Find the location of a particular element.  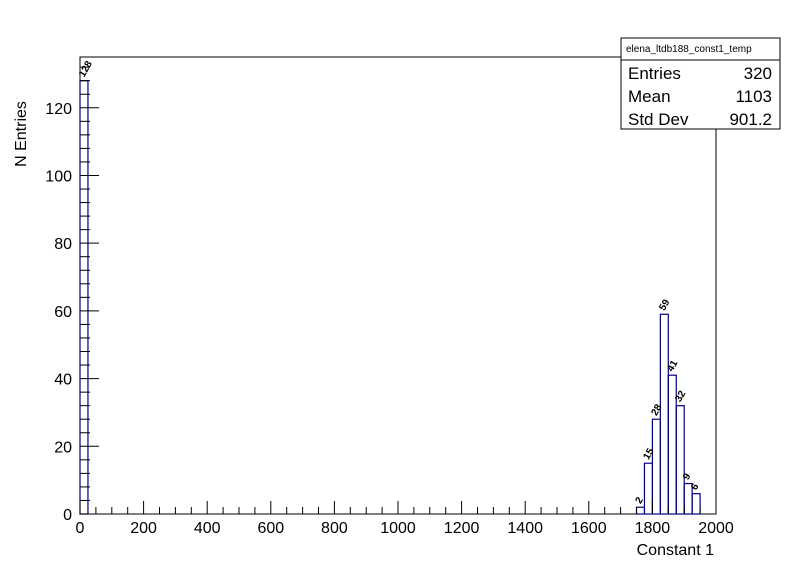

bin-label-2: 15 is located at coordinates (648, 454).